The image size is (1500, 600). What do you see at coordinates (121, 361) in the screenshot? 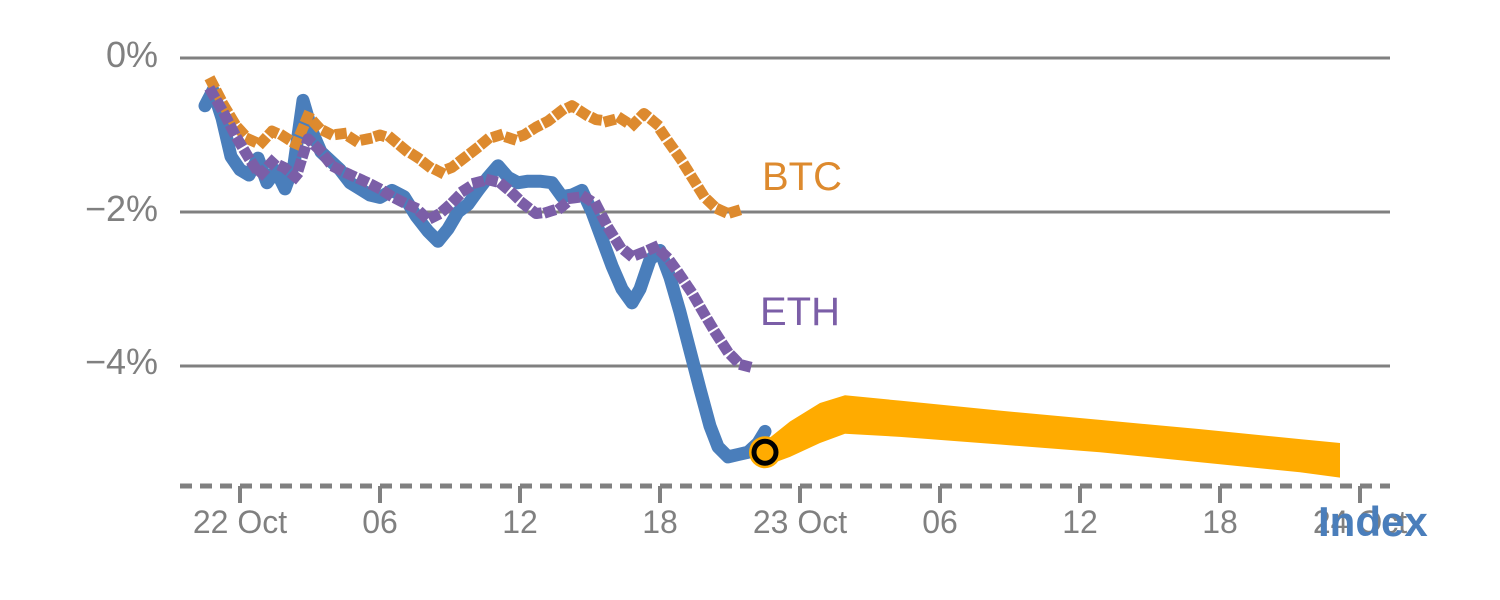
I see `y-tick-label-2: −4%` at bounding box center [121, 361].